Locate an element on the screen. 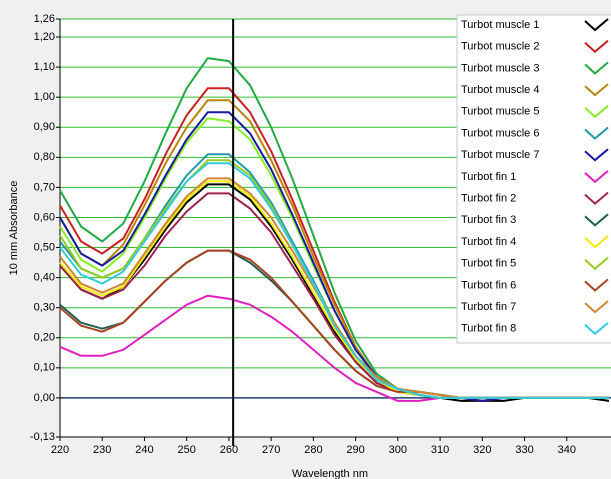  x-tick-label: 300 is located at coordinates (398, 450).